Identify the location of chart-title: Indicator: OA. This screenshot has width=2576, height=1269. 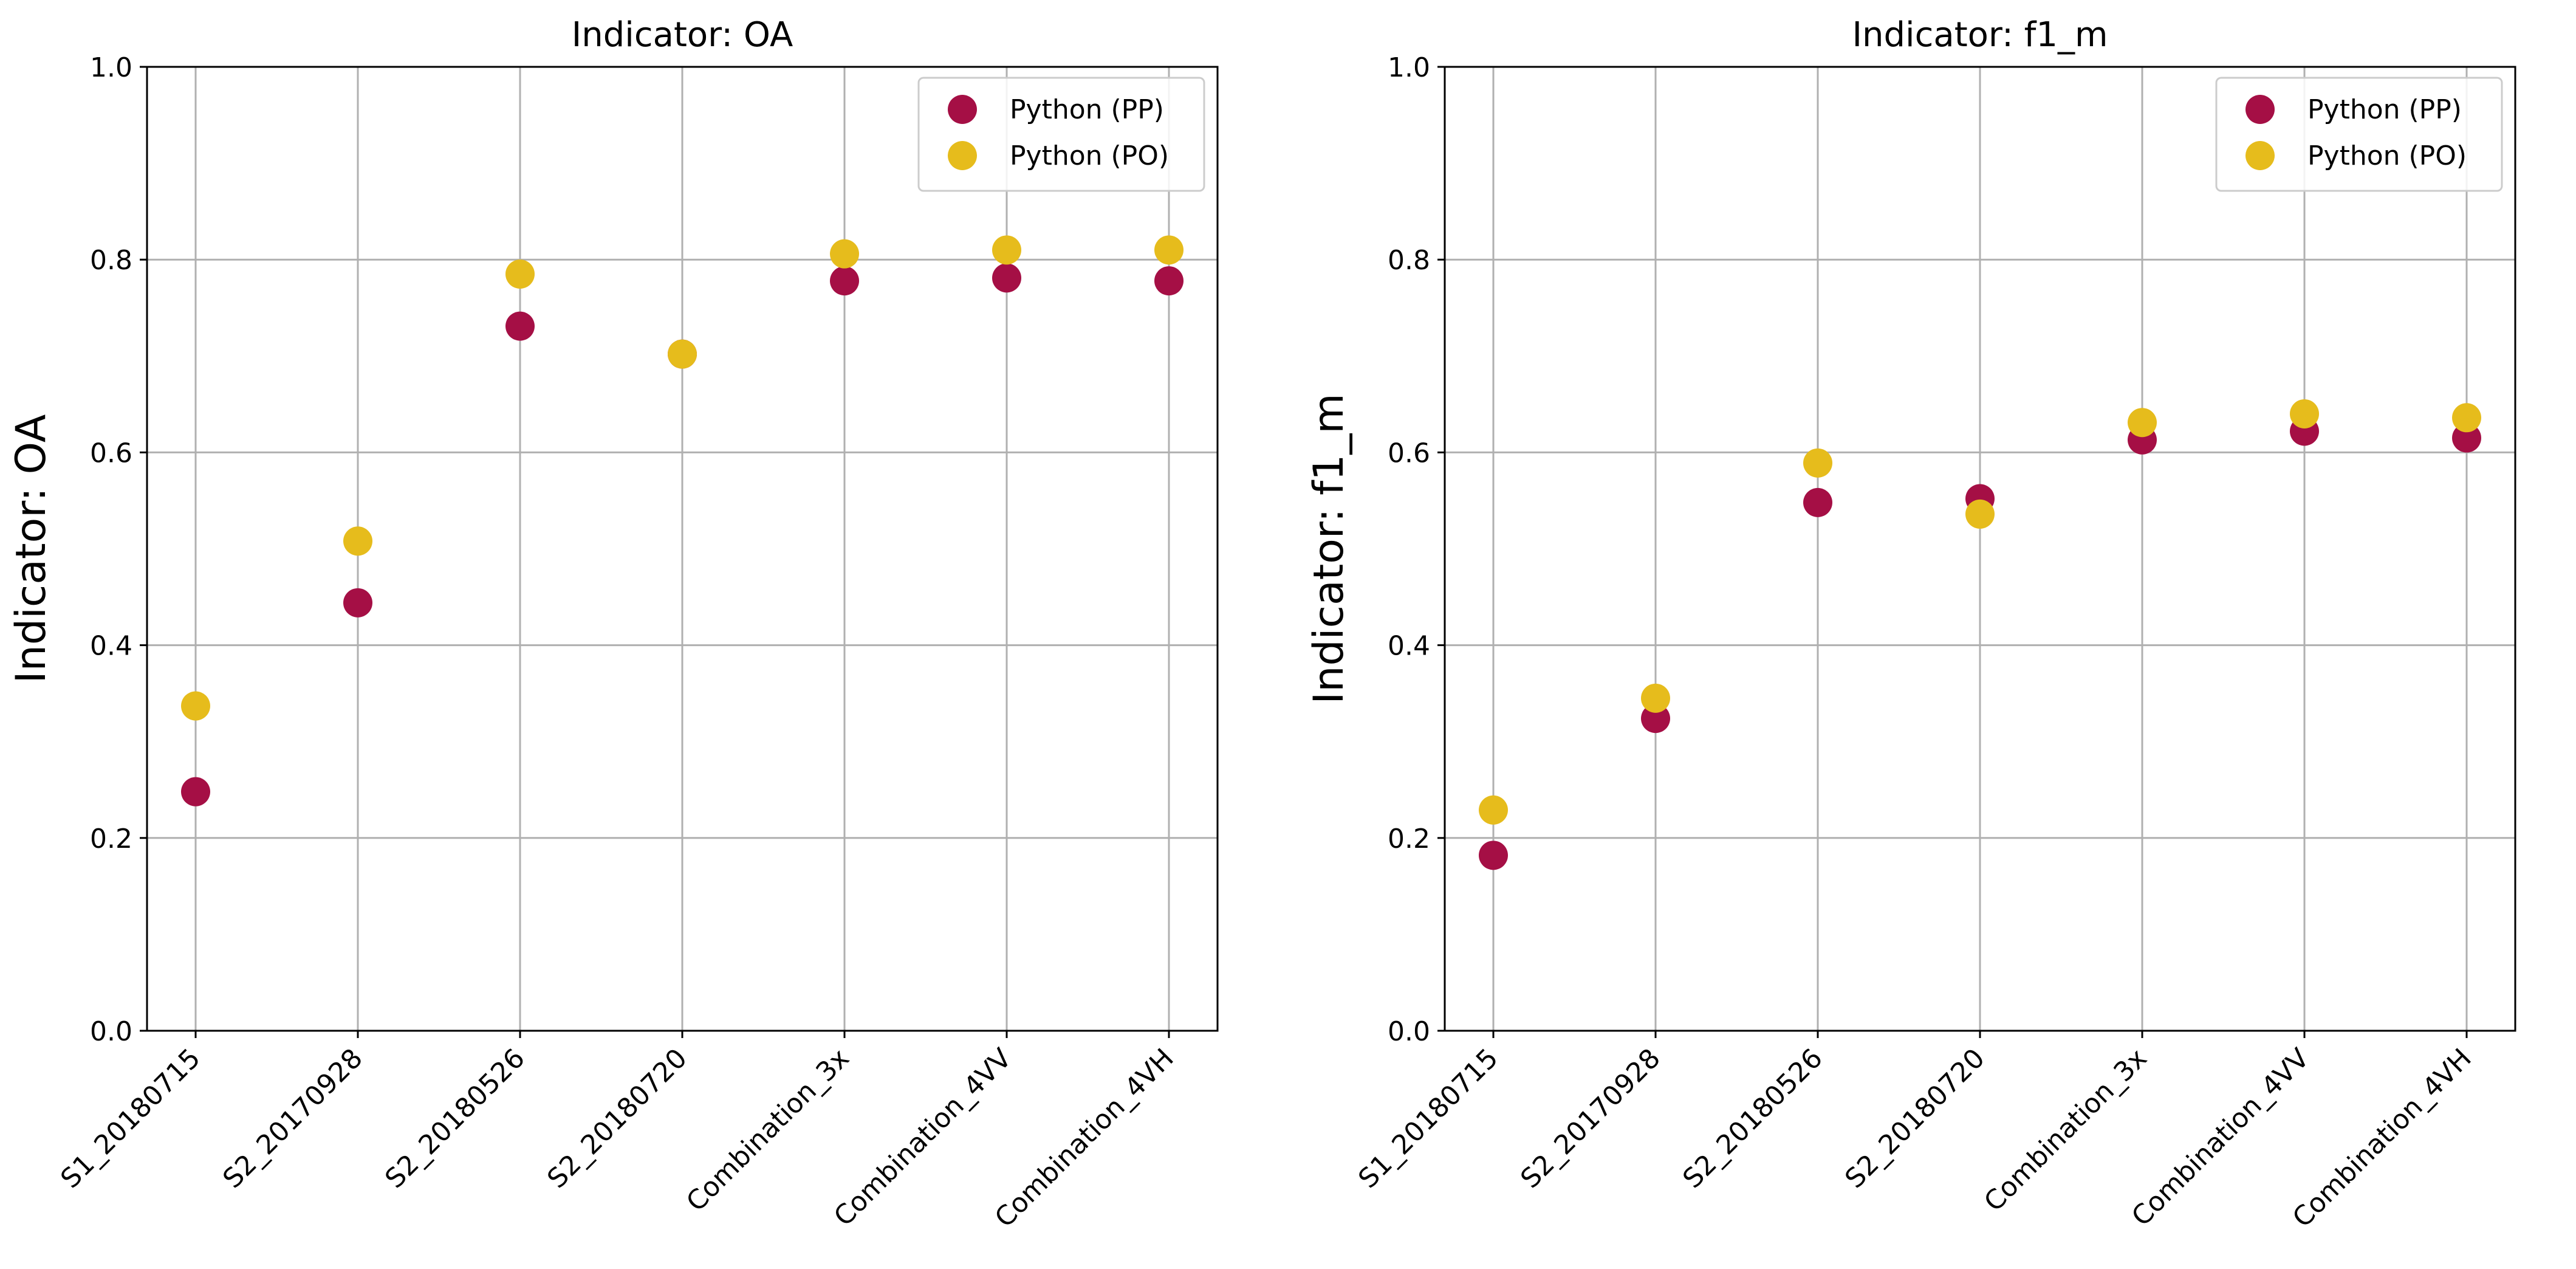
(683, 35).